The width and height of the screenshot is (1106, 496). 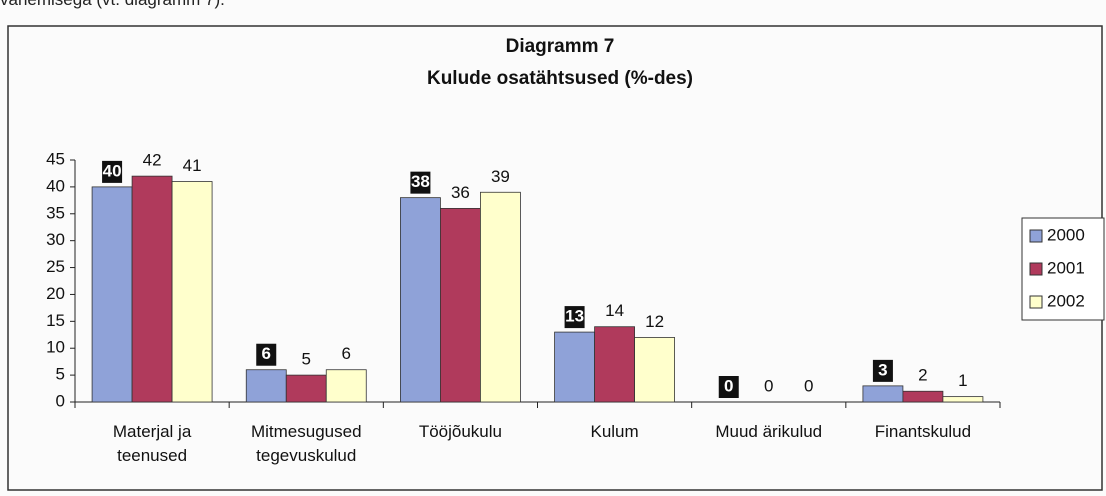 I want to click on y-tick-label: 0, so click(x=60, y=400).